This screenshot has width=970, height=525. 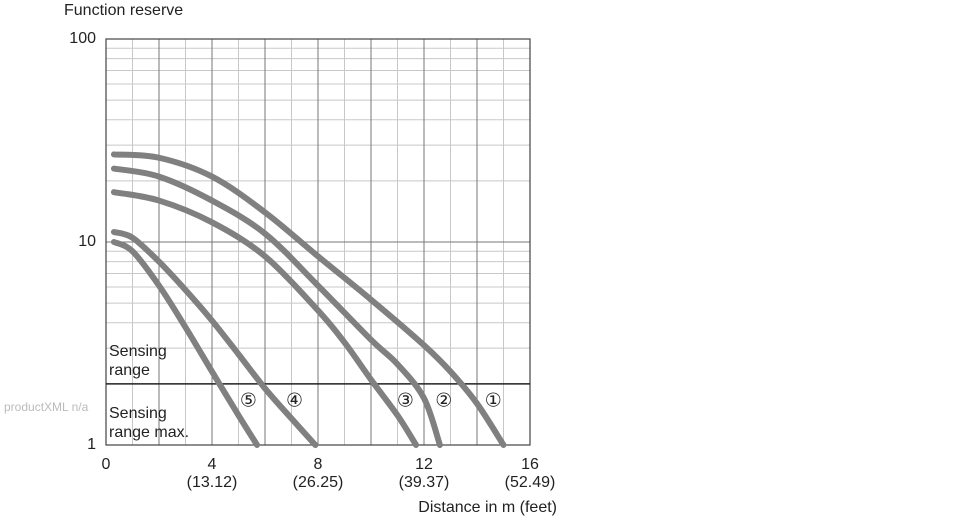 I want to click on x-tick-sublabel: (26.25), so click(x=318, y=482).